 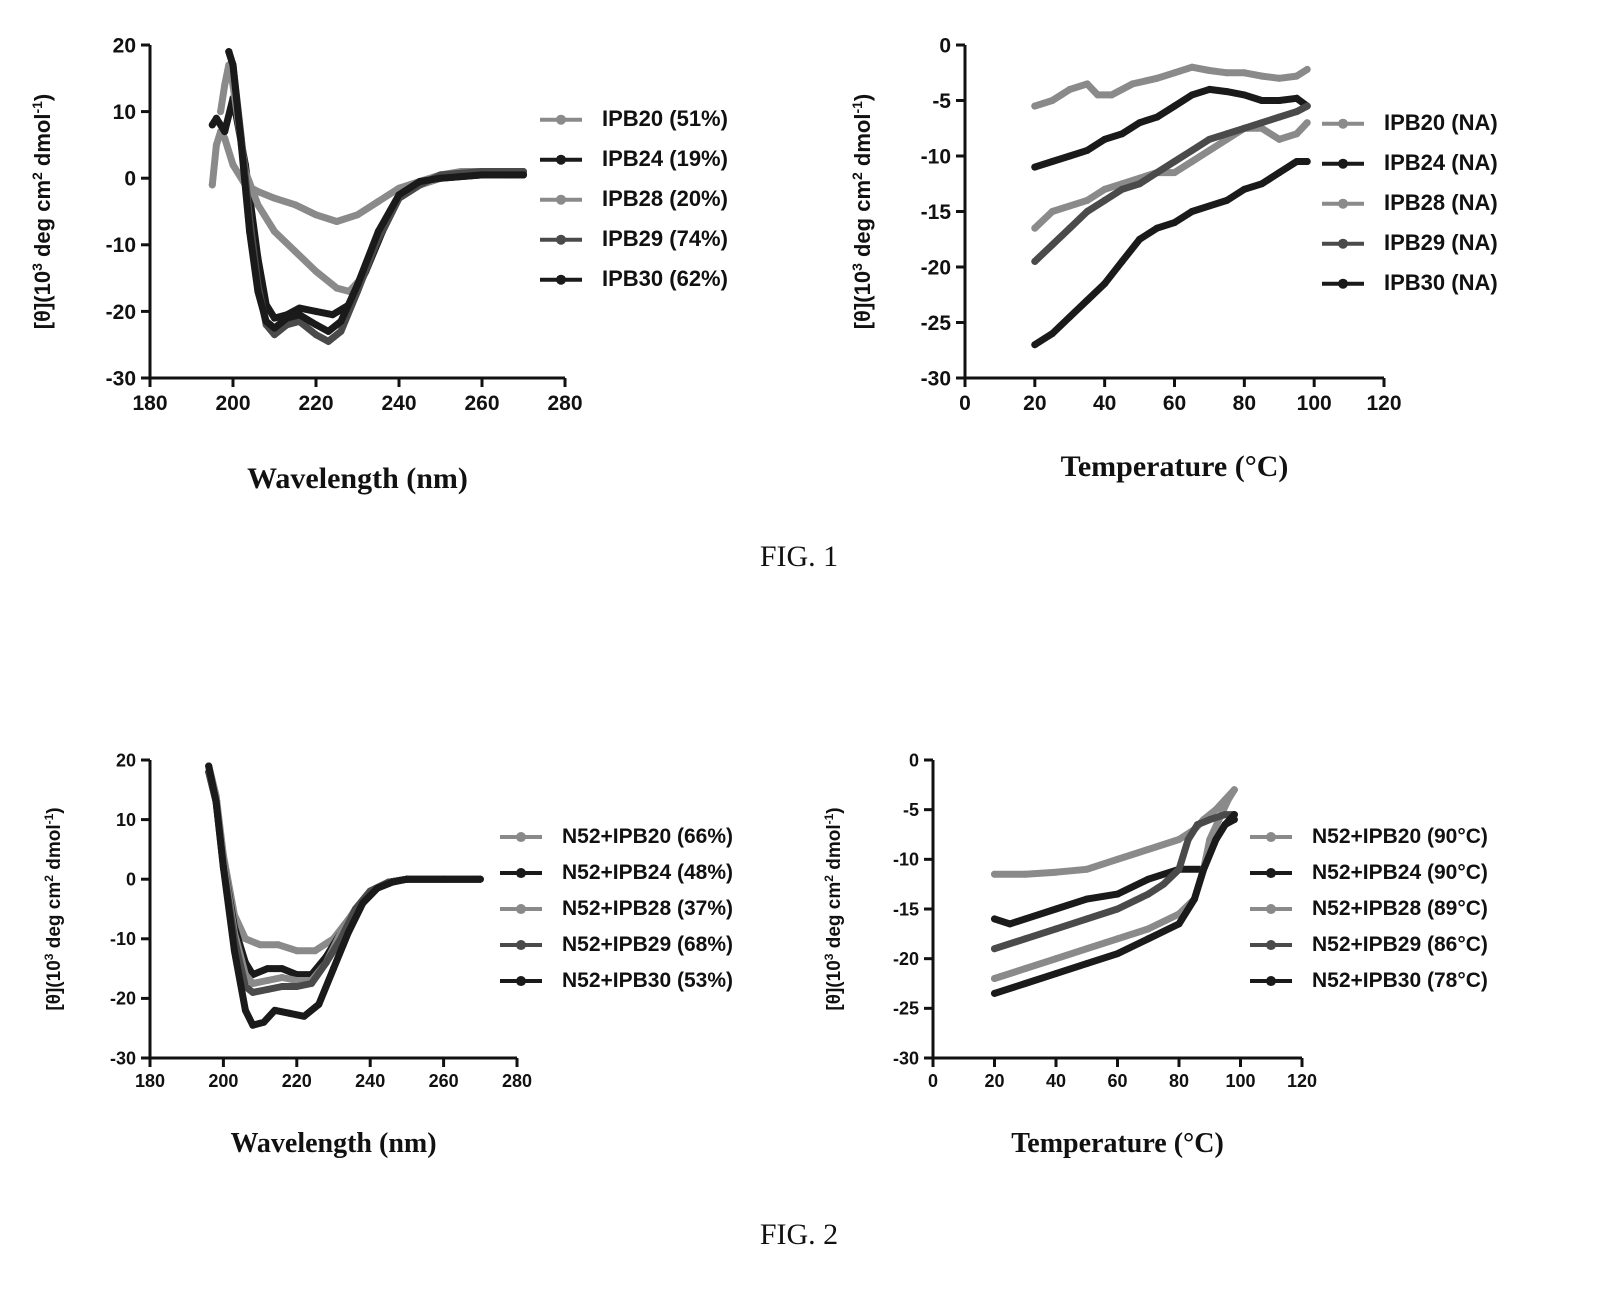 What do you see at coordinates (941, 101) in the screenshot?
I see `y-tick-label: -5` at bounding box center [941, 101].